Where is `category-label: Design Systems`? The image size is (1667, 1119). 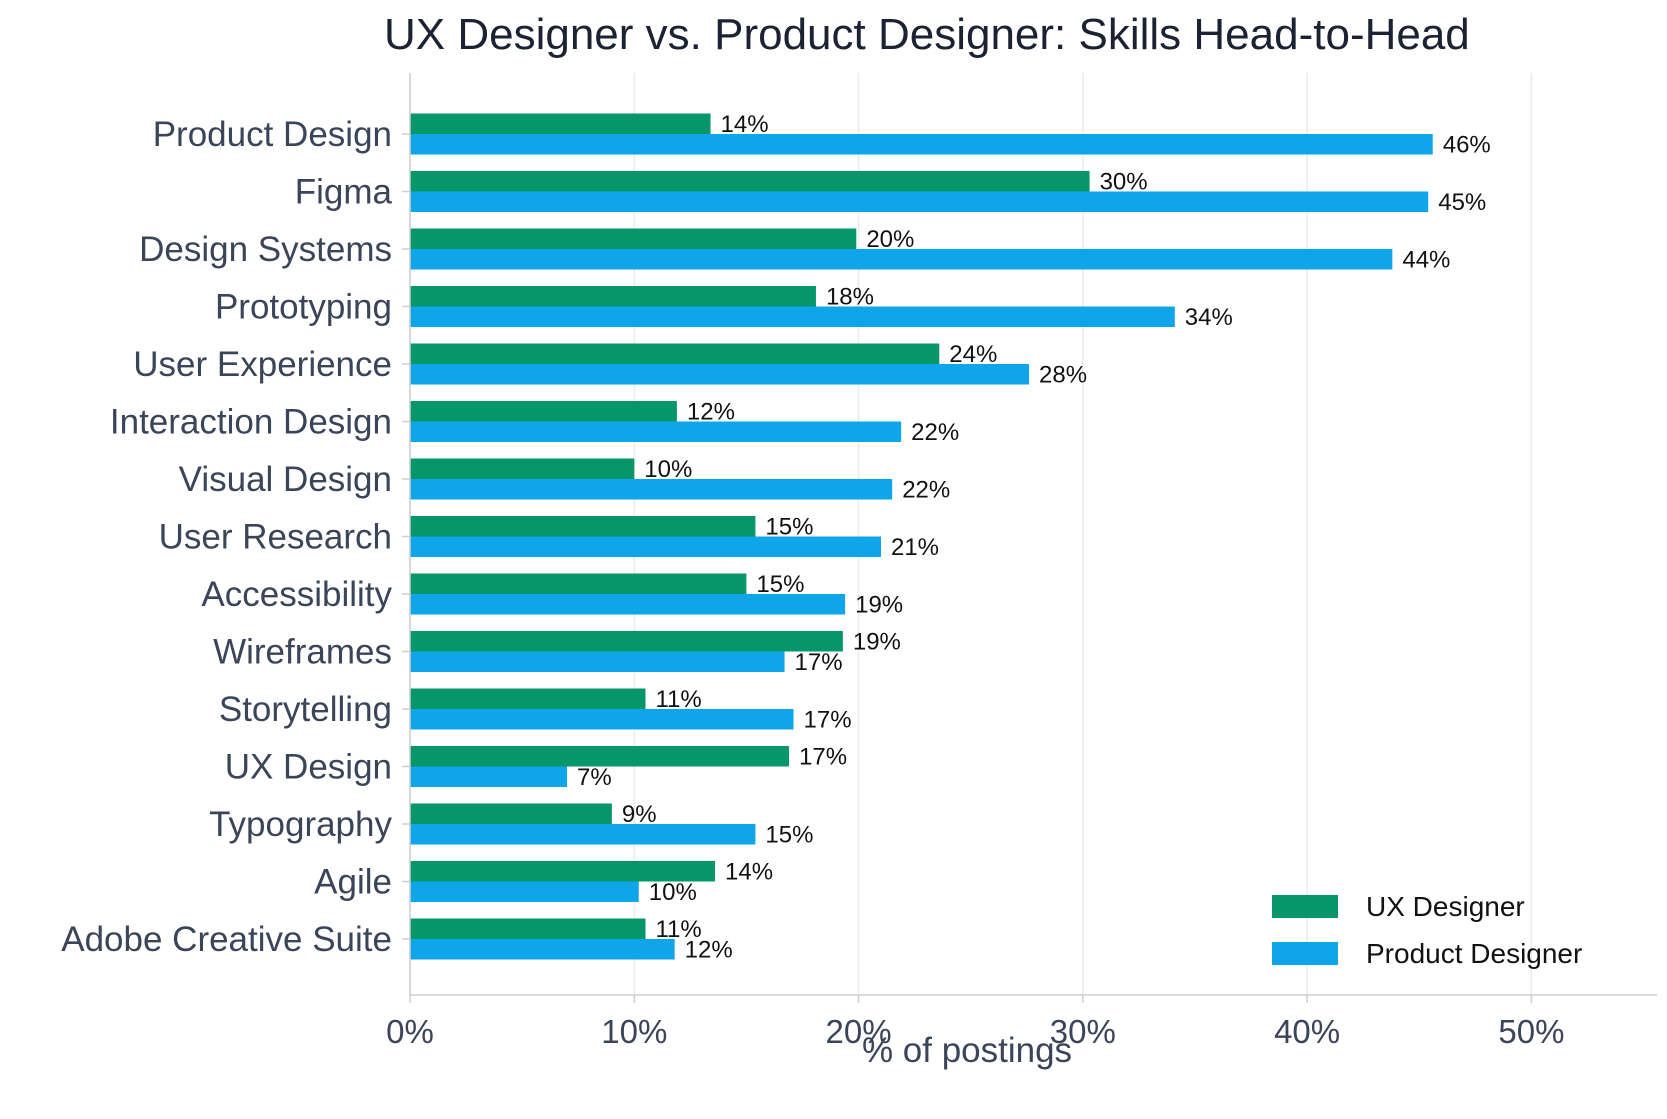 category-label: Design Systems is located at coordinates (265, 249).